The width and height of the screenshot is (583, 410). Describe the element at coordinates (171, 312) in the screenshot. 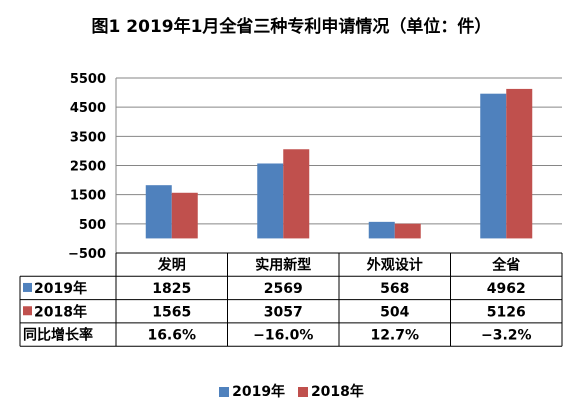

I see `table-cell: 1565` at that location.